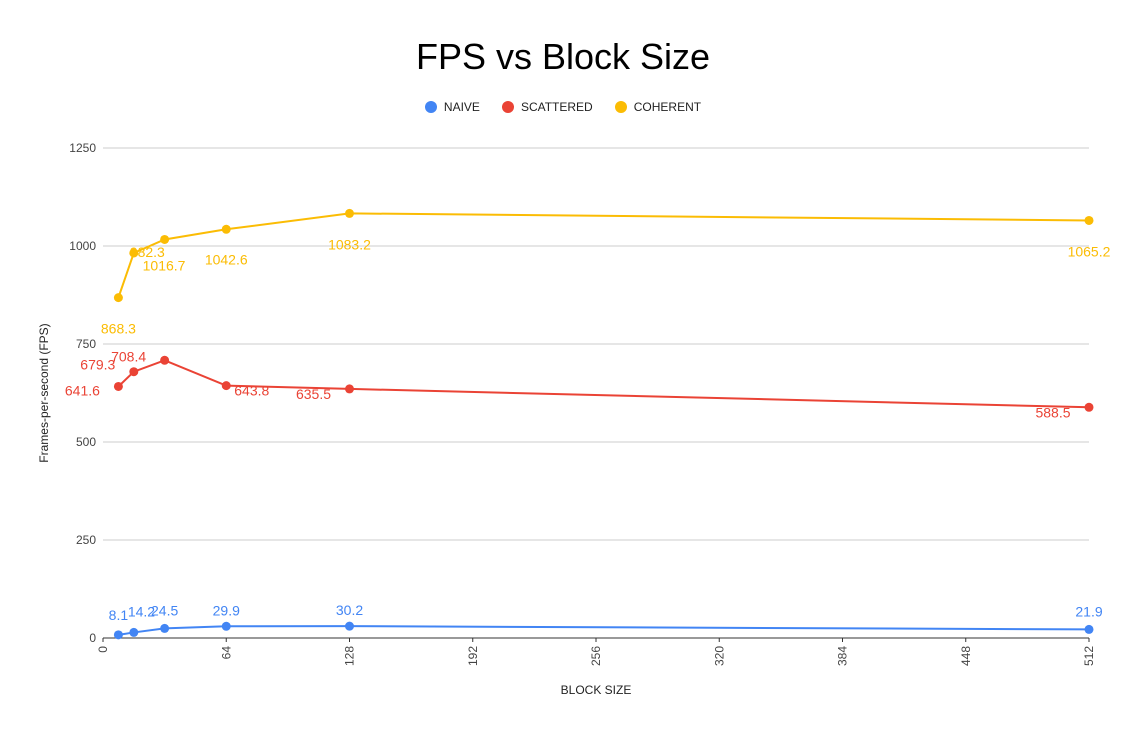  I want to click on data-label-coherent: 868.3, so click(118, 329).